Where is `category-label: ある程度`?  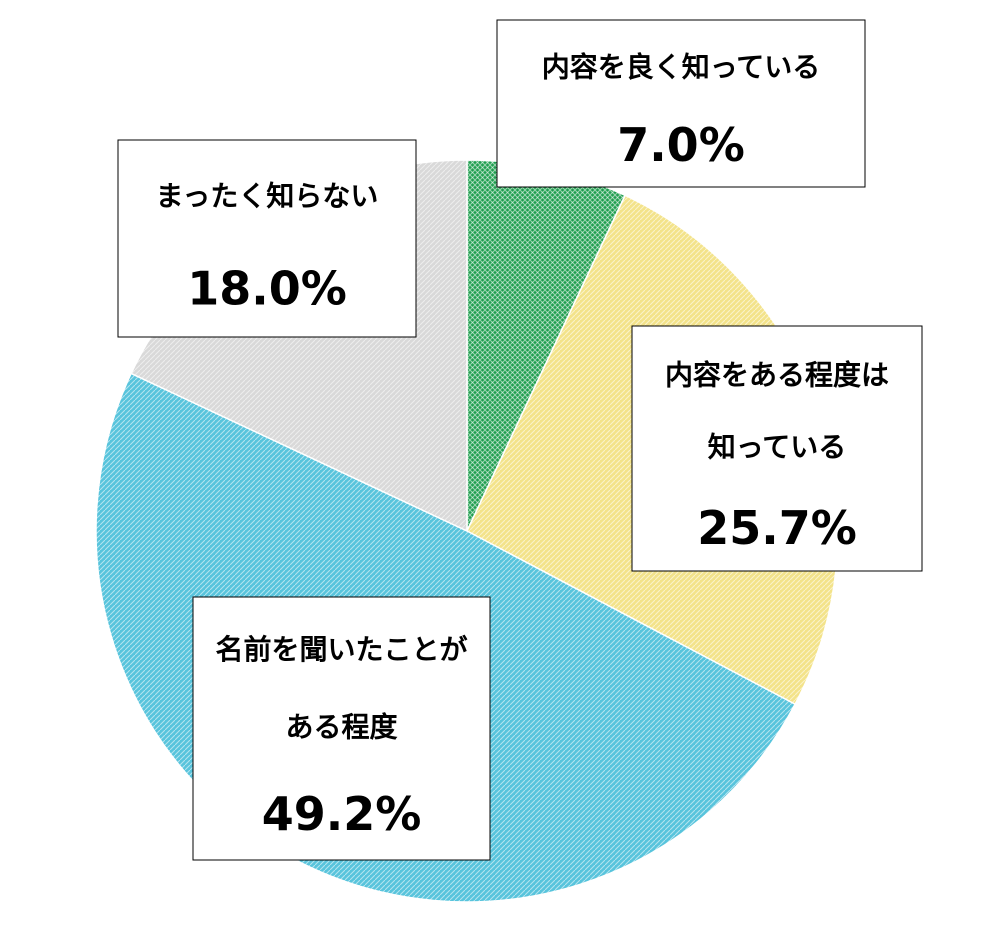
category-label: ある程度 is located at coordinates (341, 727).